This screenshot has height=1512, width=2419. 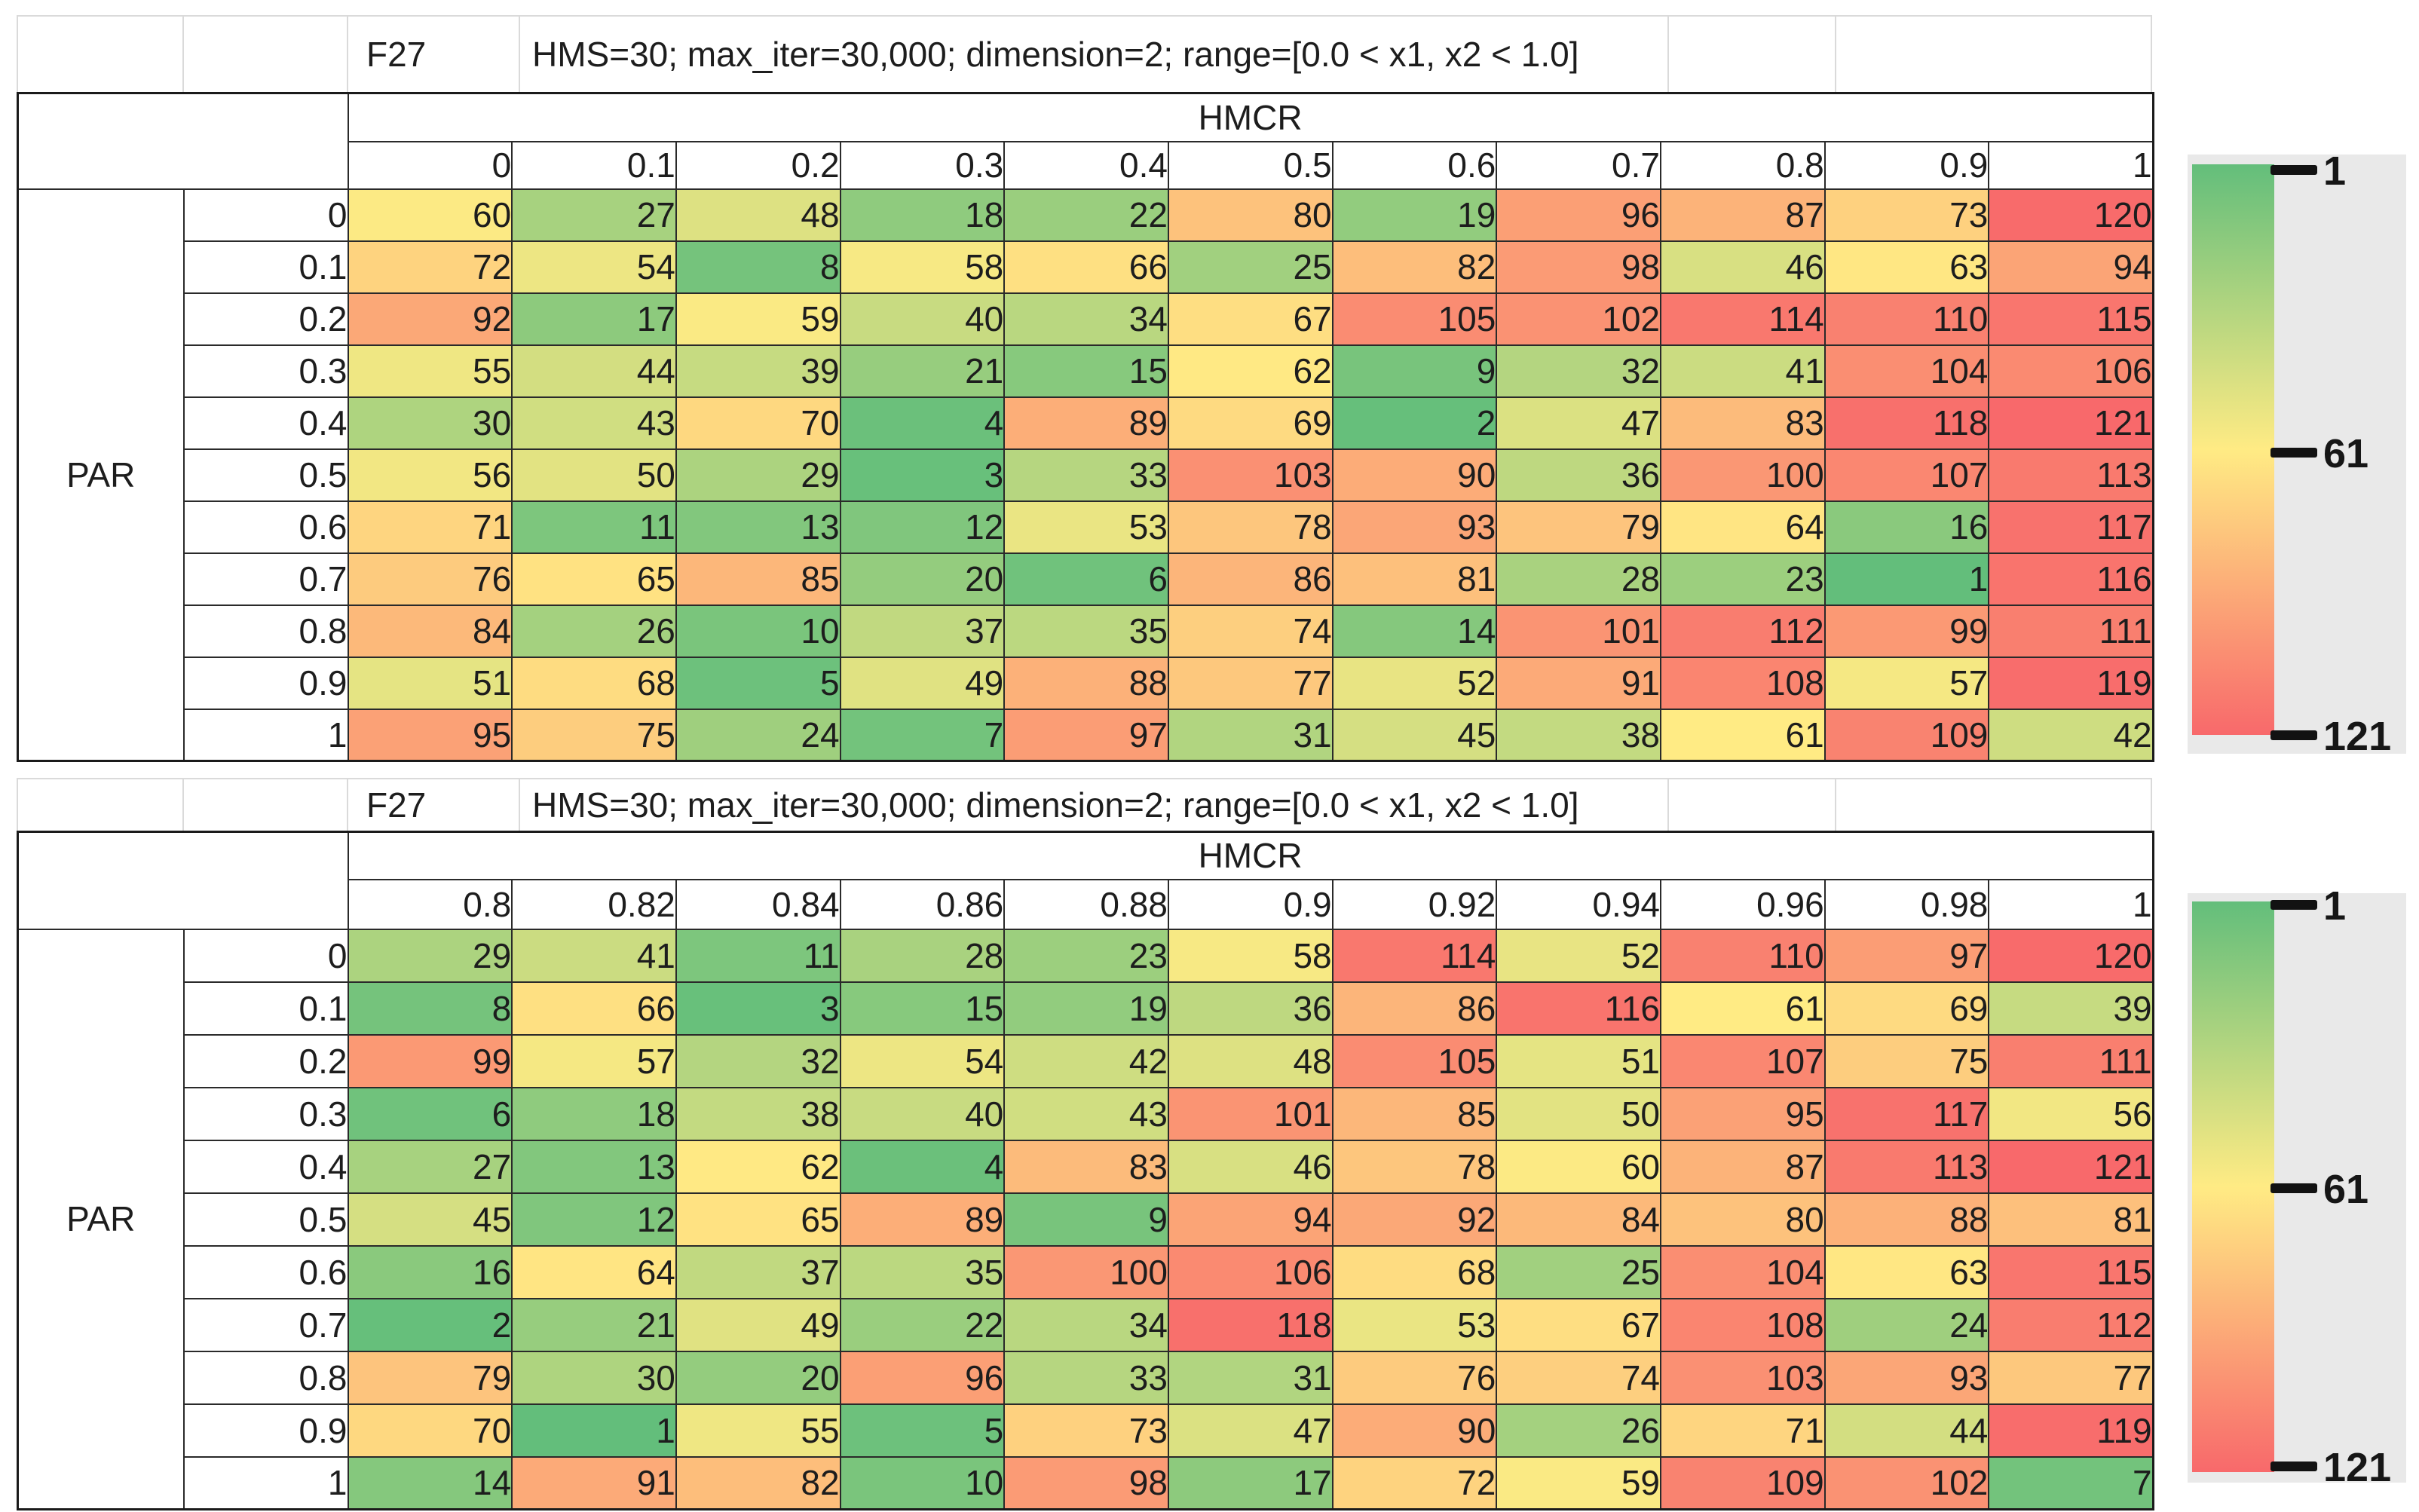 What do you see at coordinates (2071, 1482) in the screenshot?
I see `heatmap-cell: 7` at bounding box center [2071, 1482].